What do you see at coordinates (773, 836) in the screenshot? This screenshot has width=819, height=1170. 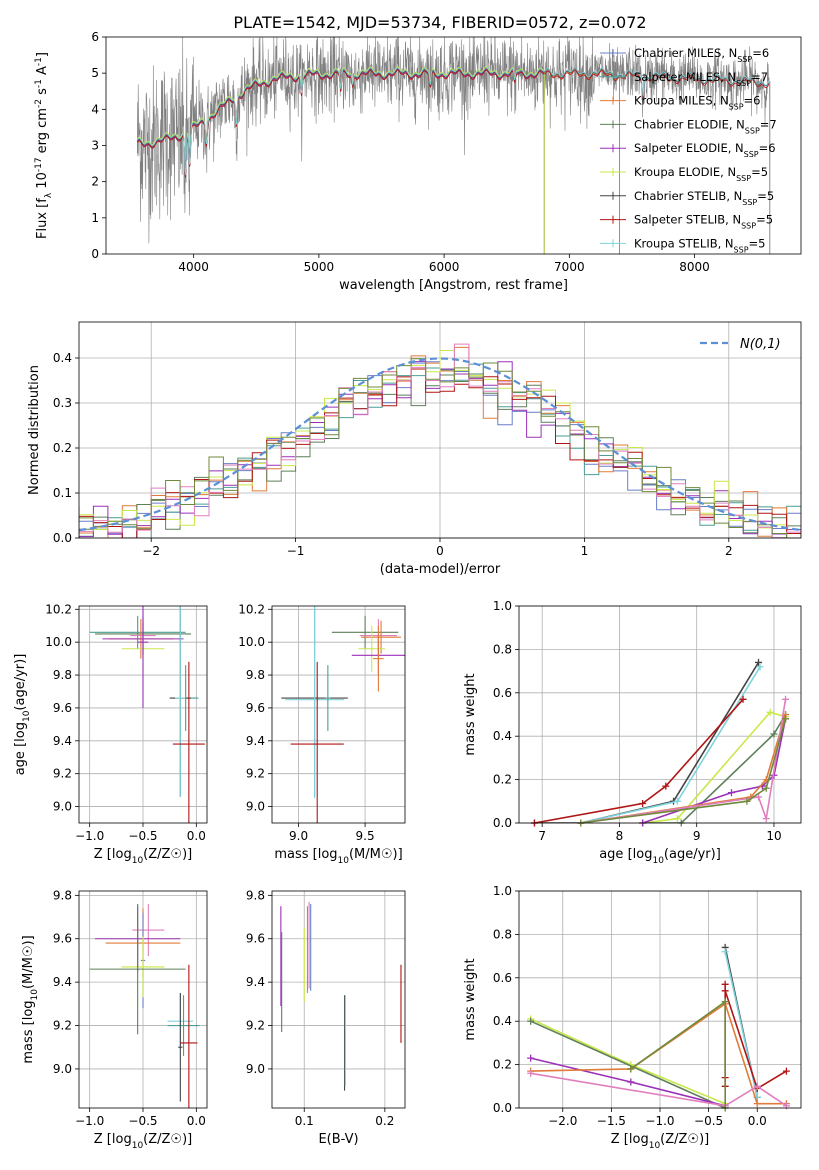 I see `x-tick-label: 10` at bounding box center [773, 836].